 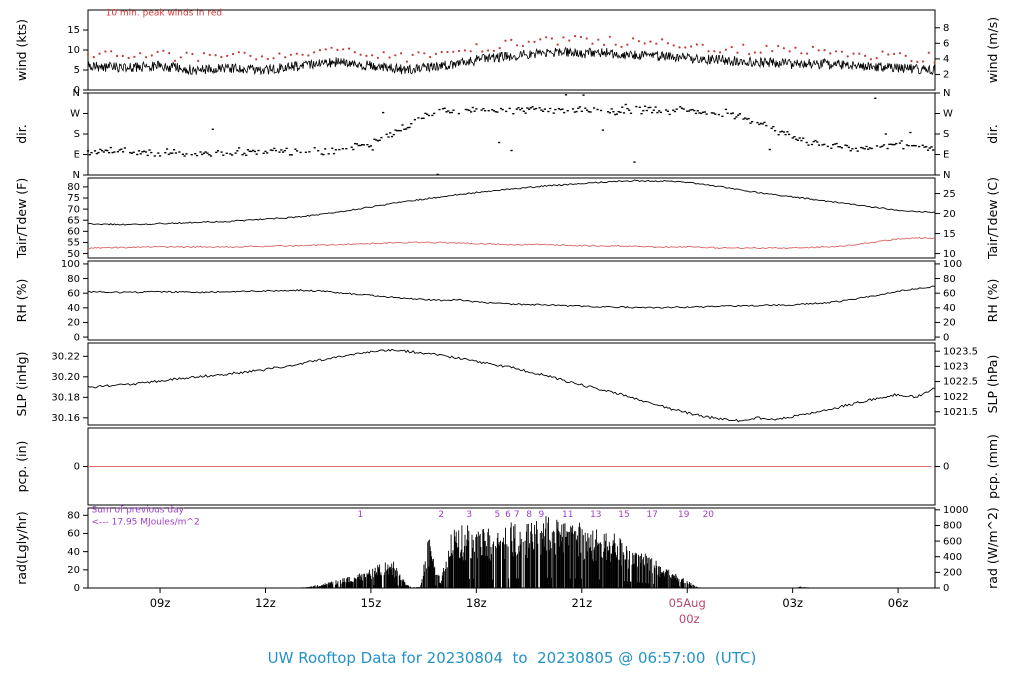 What do you see at coordinates (946, 28) in the screenshot?
I see `svg-text: 8` at bounding box center [946, 28].